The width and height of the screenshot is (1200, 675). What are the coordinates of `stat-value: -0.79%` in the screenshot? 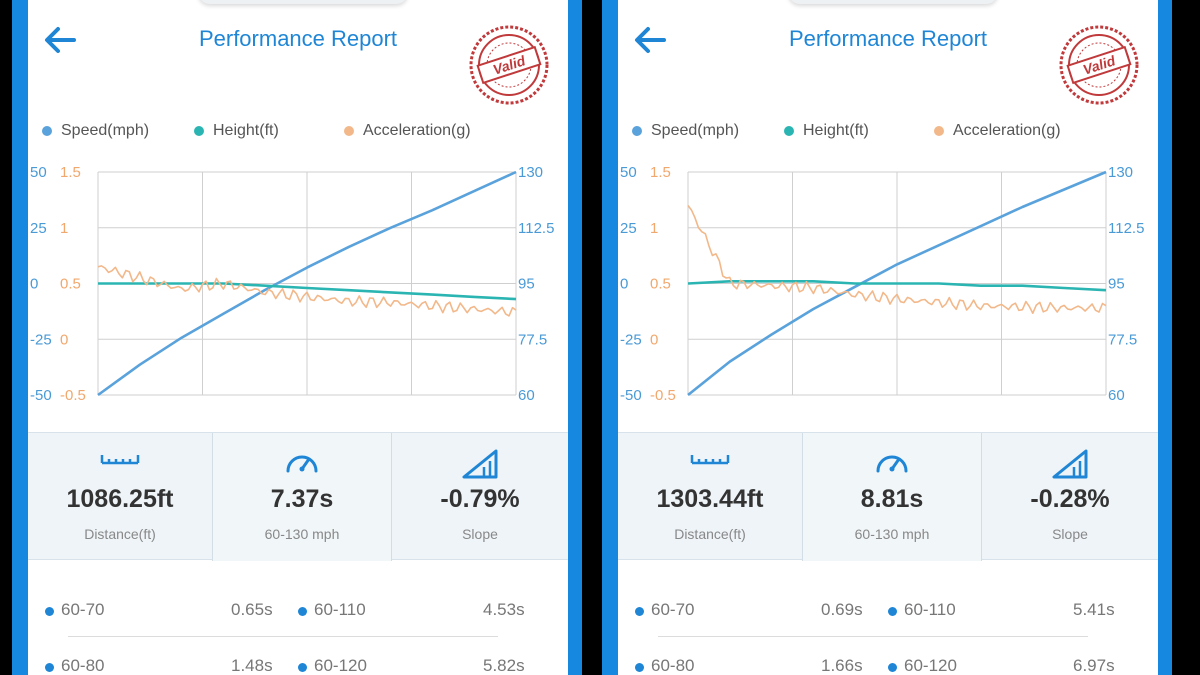 It's located at (480, 499).